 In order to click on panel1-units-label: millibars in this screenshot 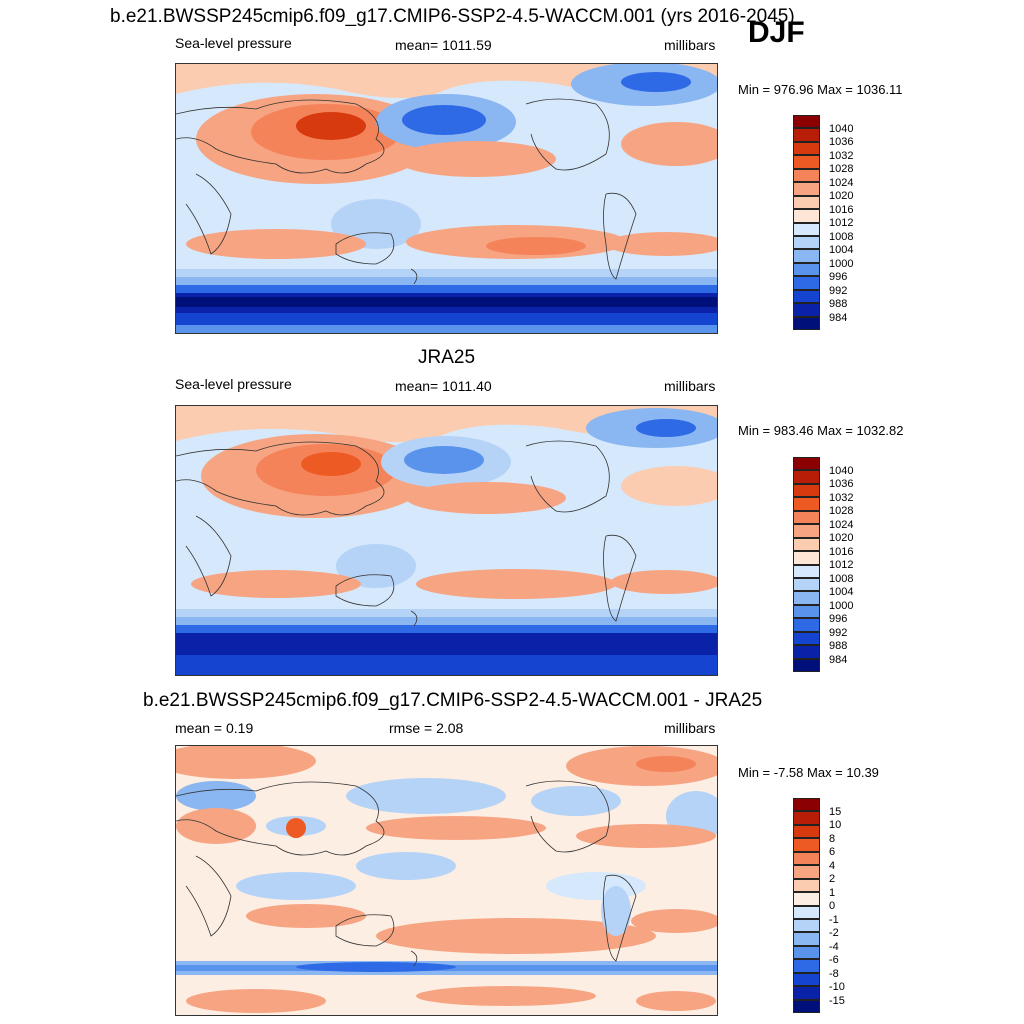, I will do `click(690, 45)`.